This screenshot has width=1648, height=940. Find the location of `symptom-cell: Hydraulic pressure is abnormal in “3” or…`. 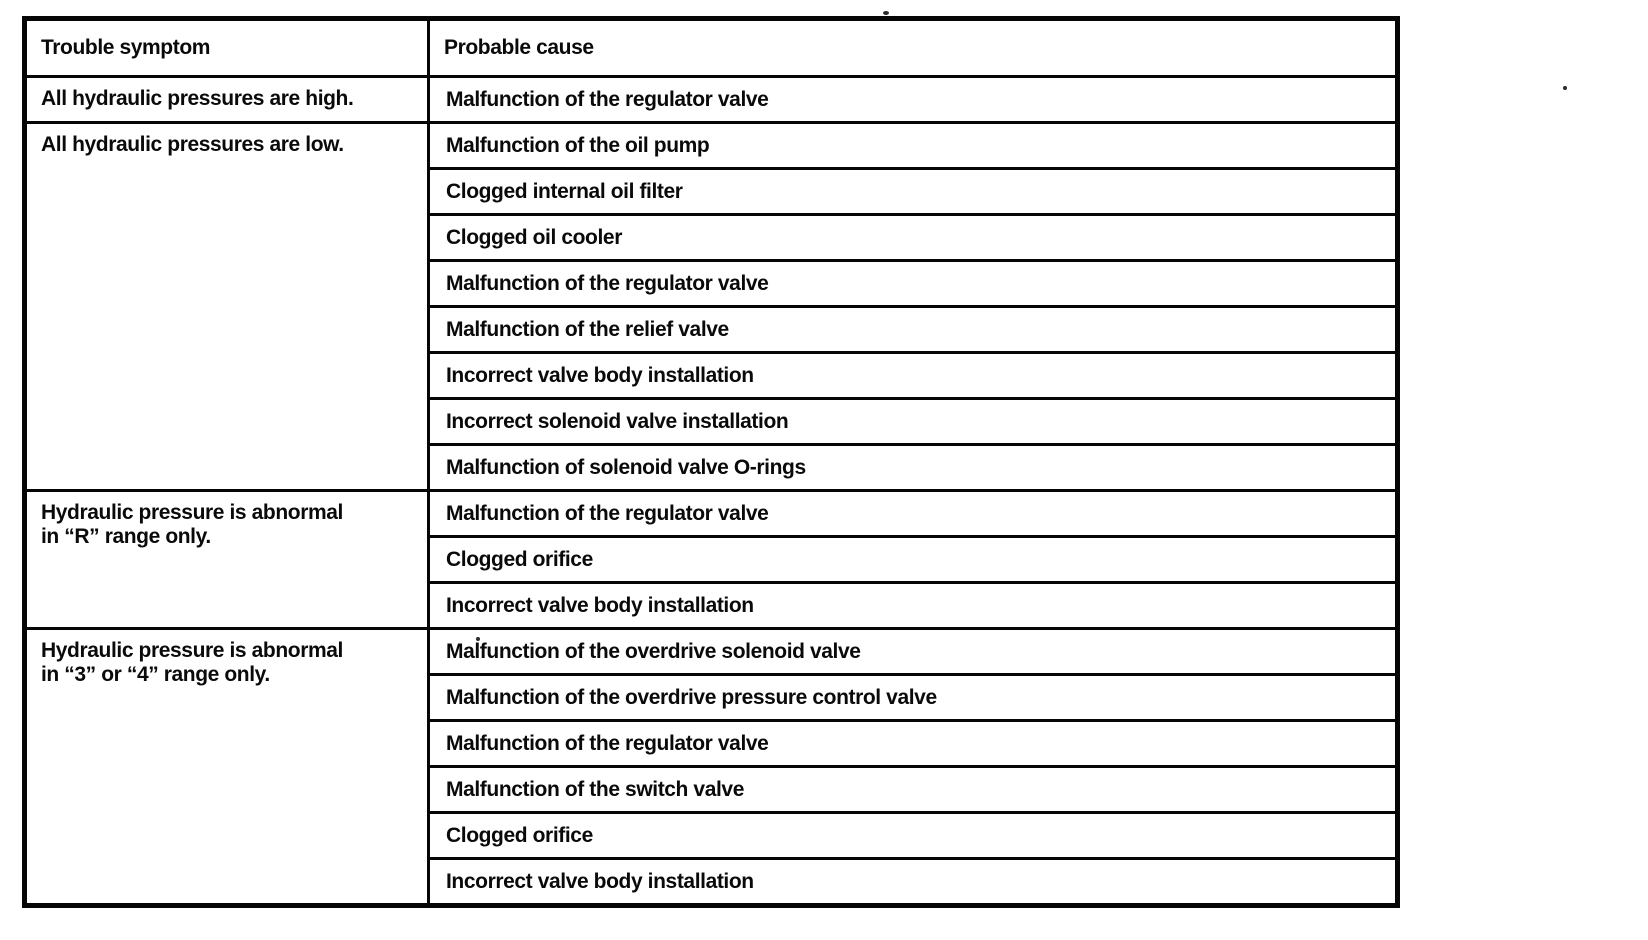

symptom-cell: Hydraulic pressure is abnormal in “3” or… is located at coordinates (227, 766).